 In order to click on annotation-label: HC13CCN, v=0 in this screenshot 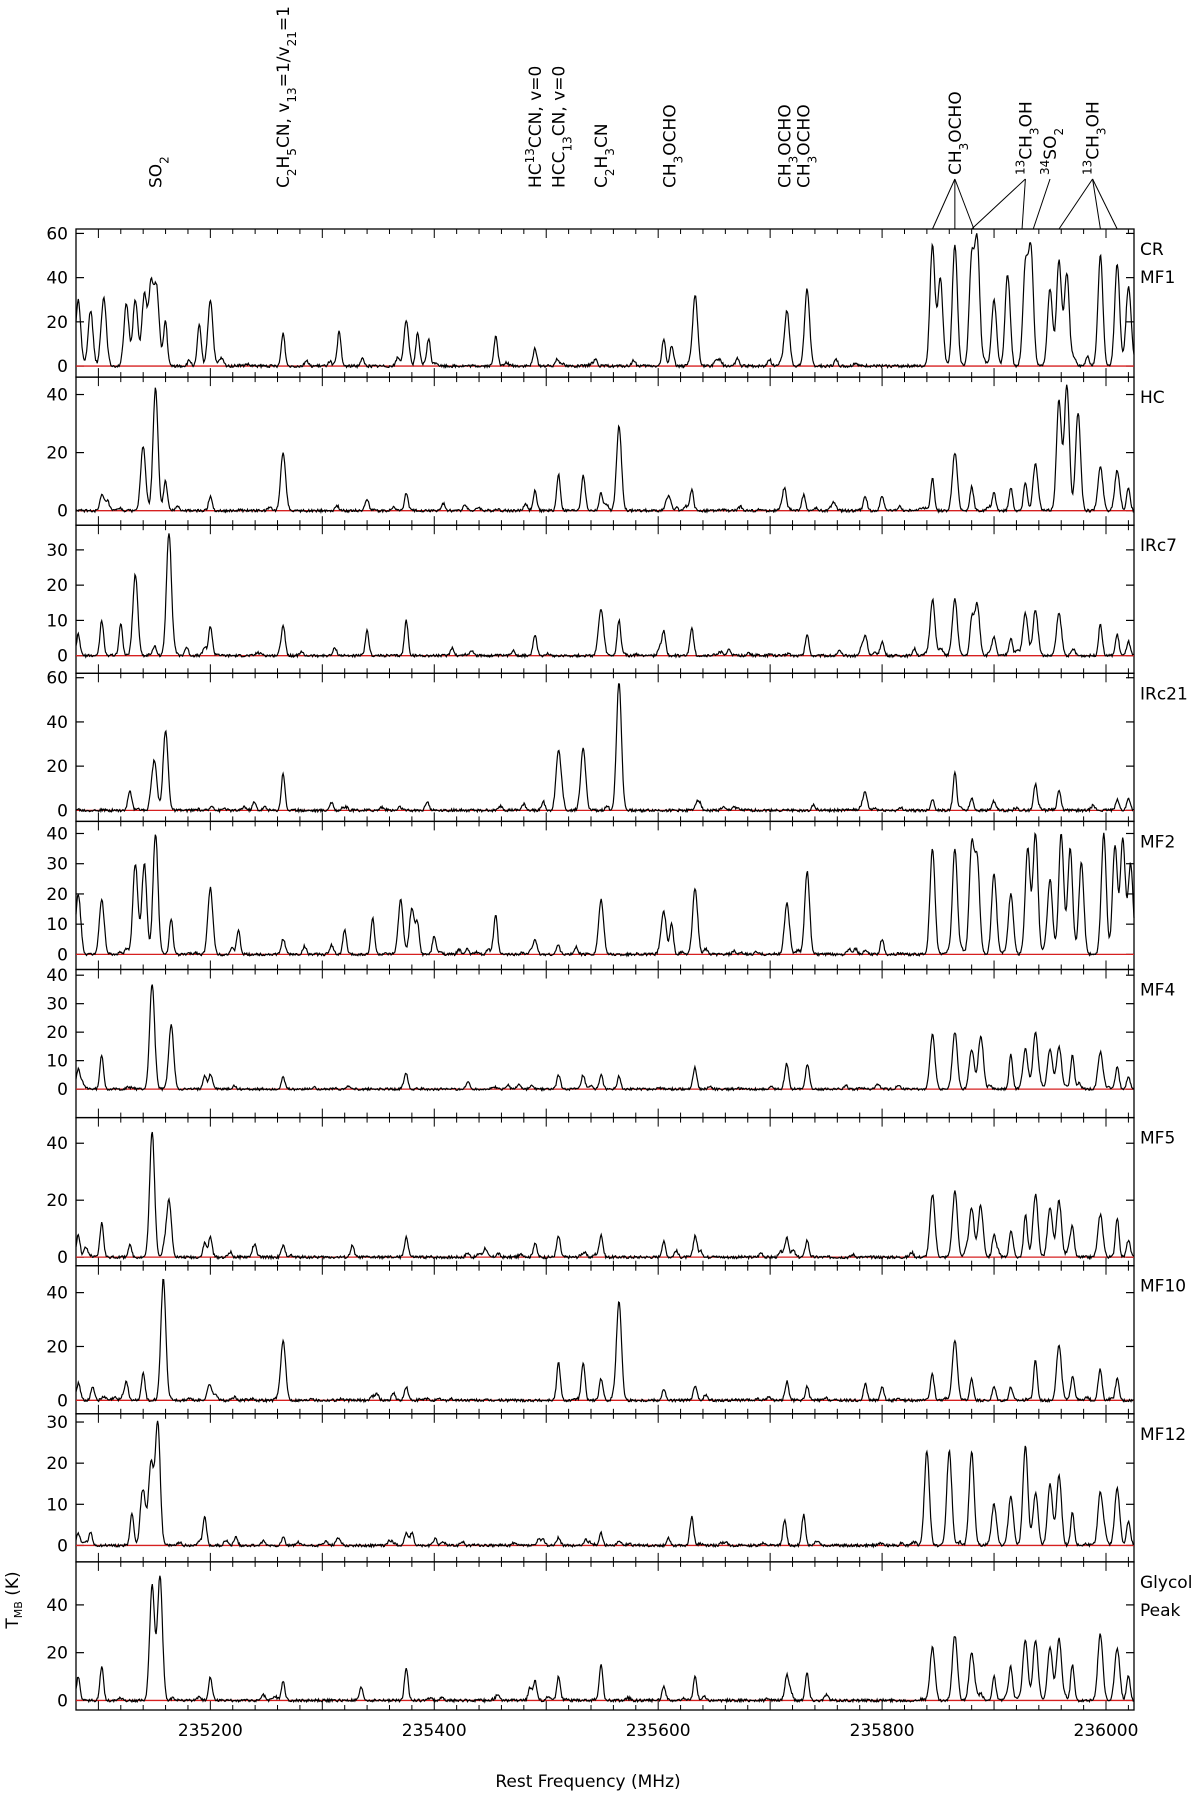, I will do `click(534, 127)`.